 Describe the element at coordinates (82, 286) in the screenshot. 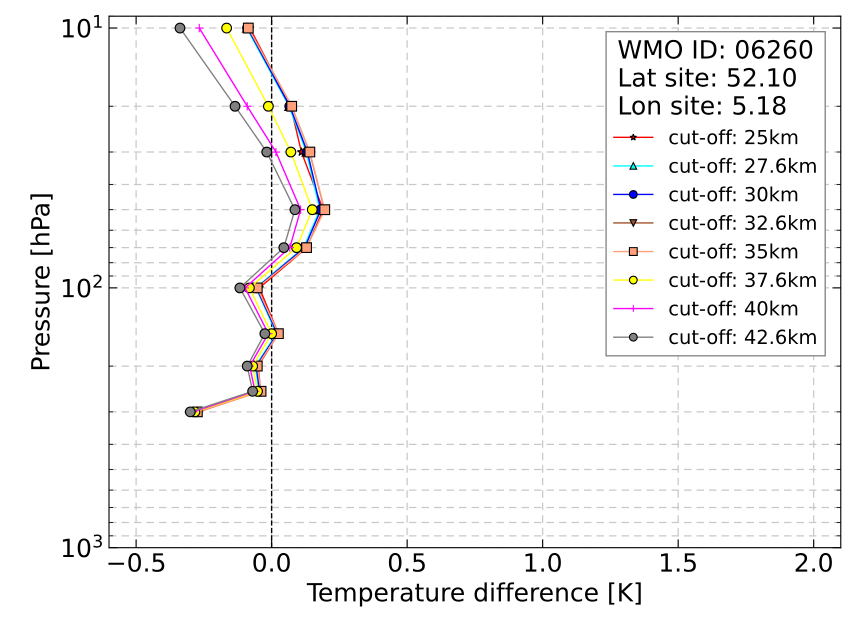

I see `y-tick-label: 10$^{2}$` at that location.